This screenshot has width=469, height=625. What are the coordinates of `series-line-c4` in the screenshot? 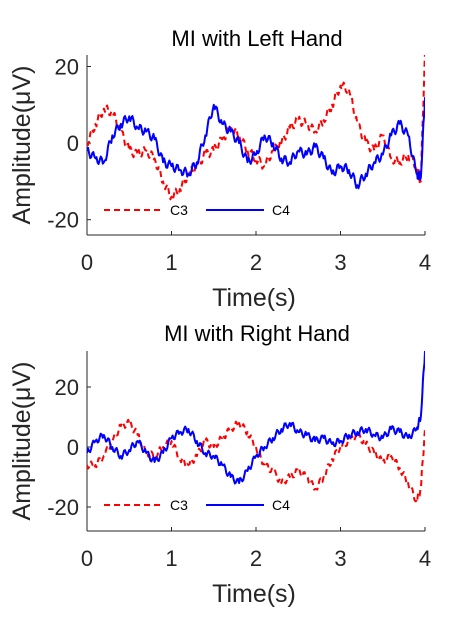 It's located at (256, 143).